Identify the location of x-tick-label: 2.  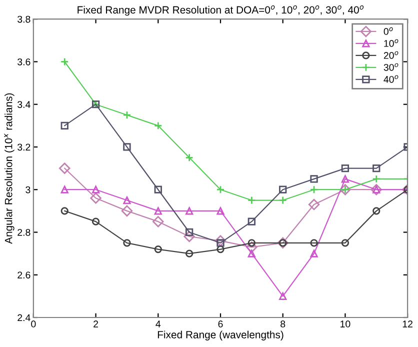
(96, 324).